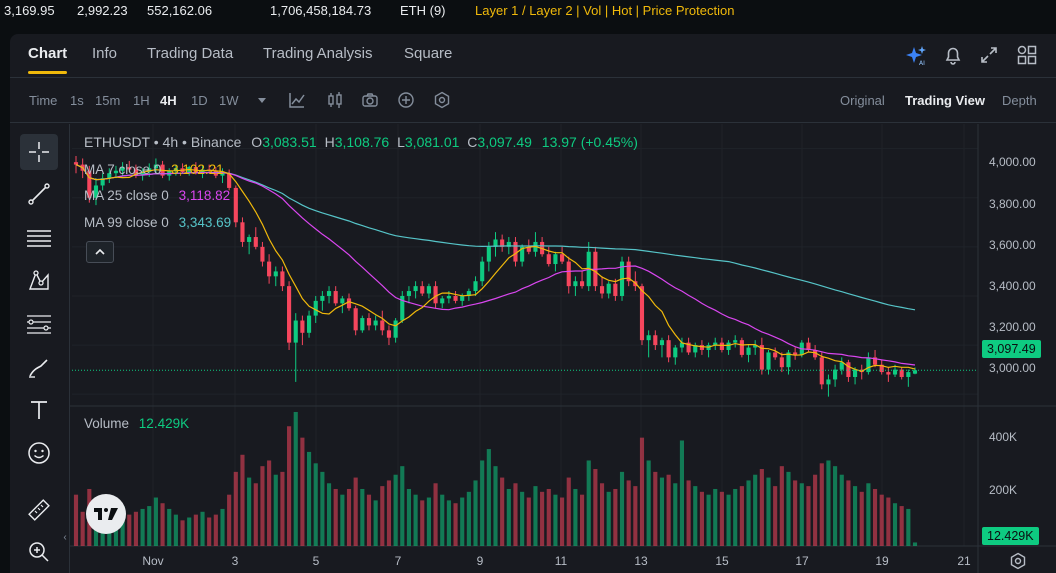 This screenshot has height=573, width=1056. I want to click on tab-info: Info, so click(105, 53).